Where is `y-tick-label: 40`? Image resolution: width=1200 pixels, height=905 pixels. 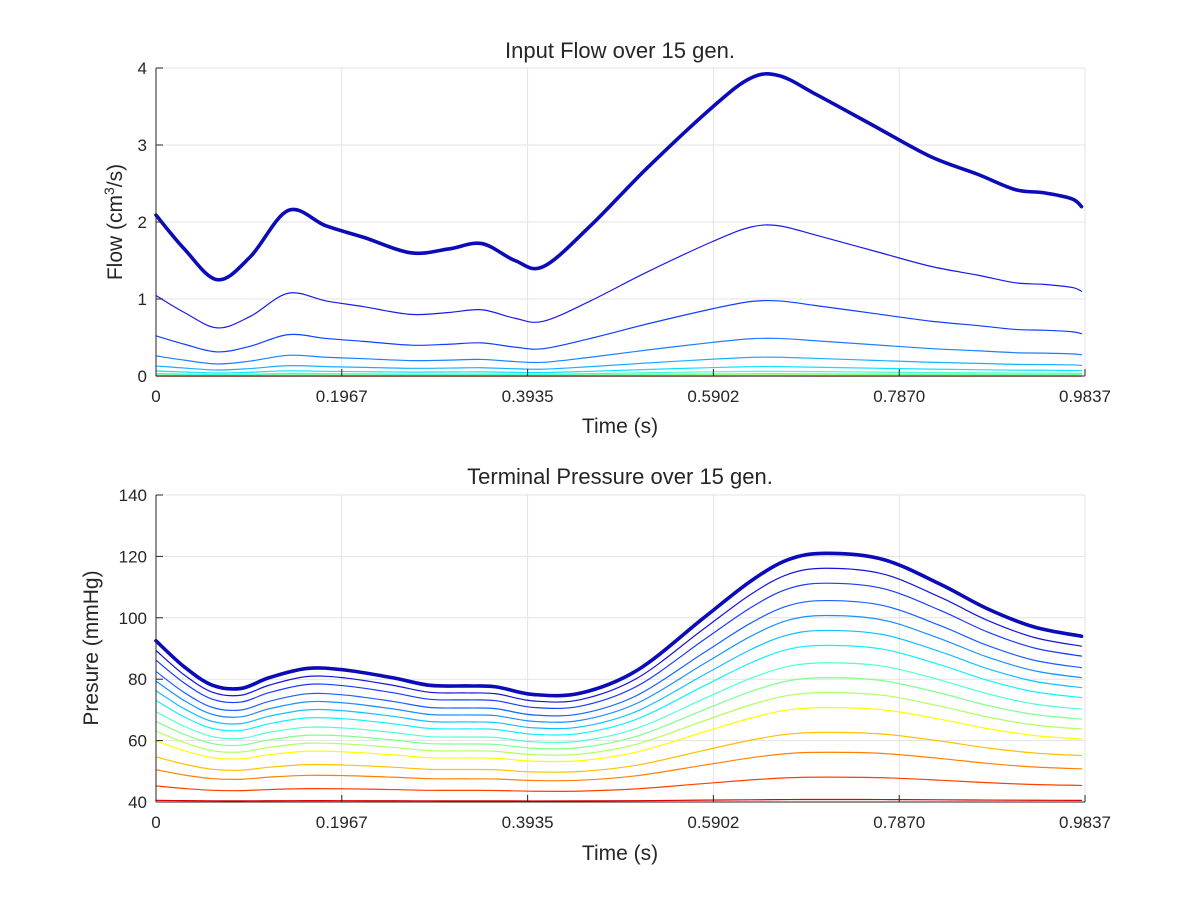 y-tick-label: 40 is located at coordinates (137, 802).